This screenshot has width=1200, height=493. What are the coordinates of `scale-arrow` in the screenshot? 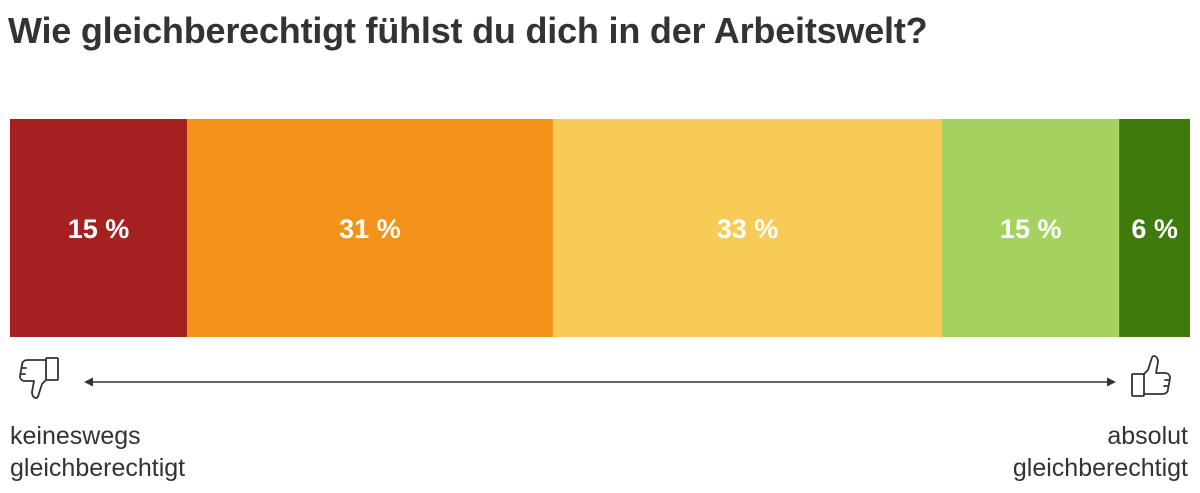 It's located at (600, 382).